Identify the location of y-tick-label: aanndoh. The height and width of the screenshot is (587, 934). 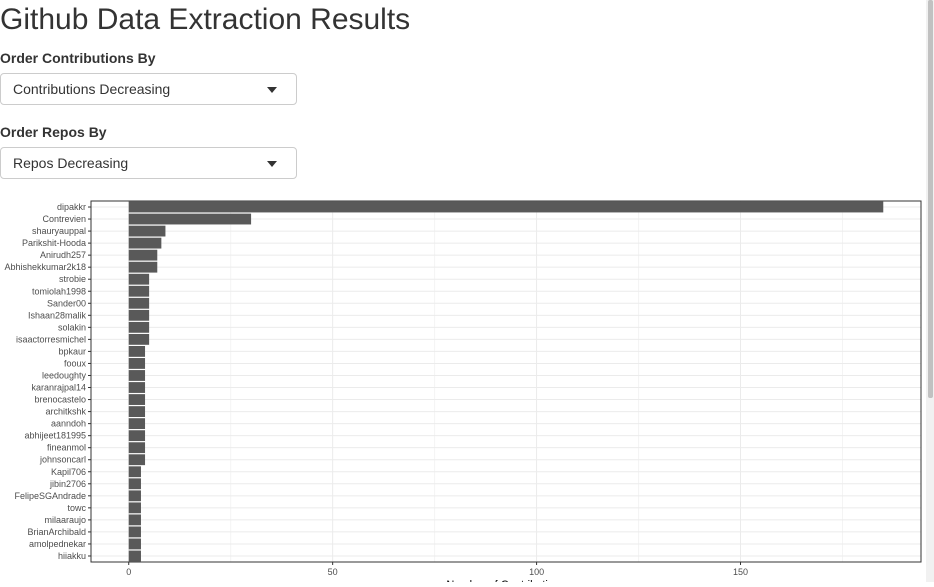
(68, 424).